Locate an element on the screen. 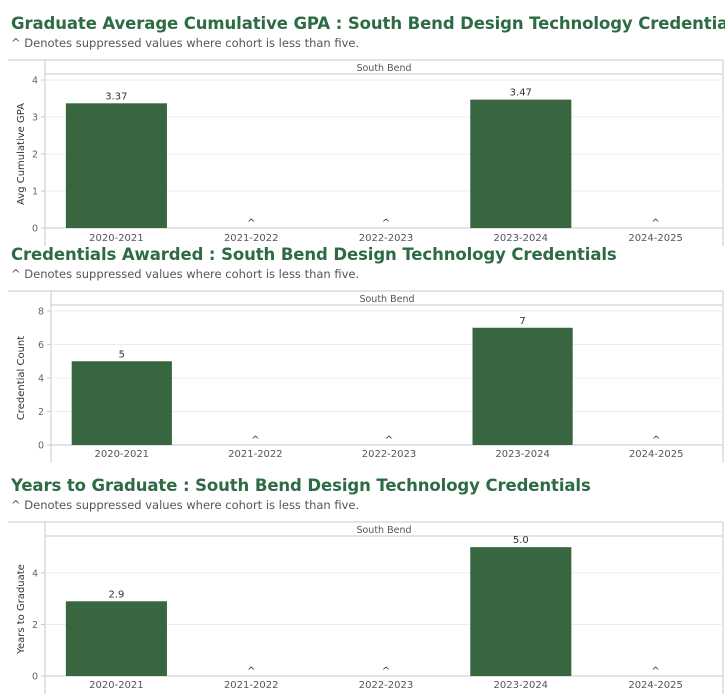  y-axis-title: Avg Cumulative GPA is located at coordinates (21, 154).